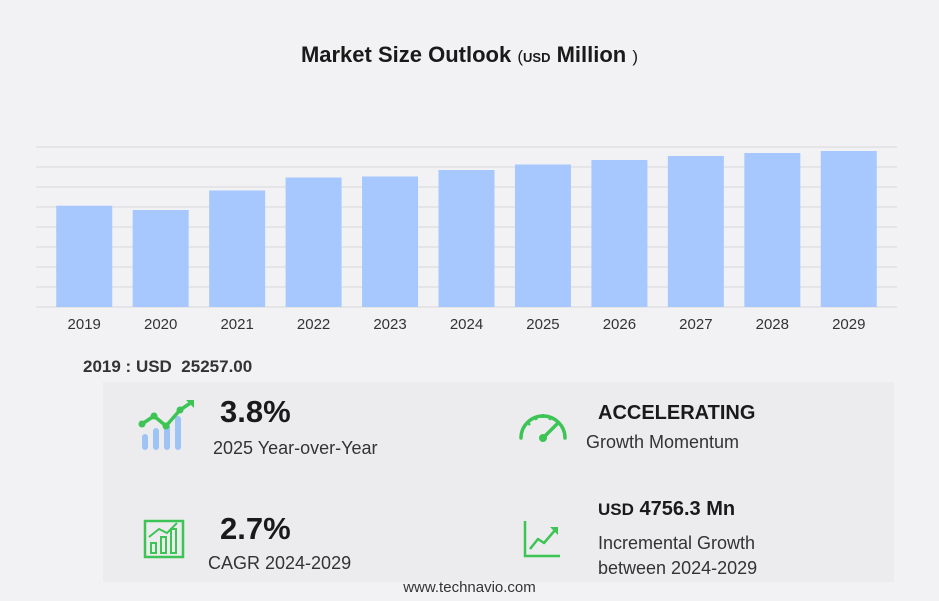 The height and width of the screenshot is (601, 939). Describe the element at coordinates (542, 236) in the screenshot. I see `bar-2025` at that location.